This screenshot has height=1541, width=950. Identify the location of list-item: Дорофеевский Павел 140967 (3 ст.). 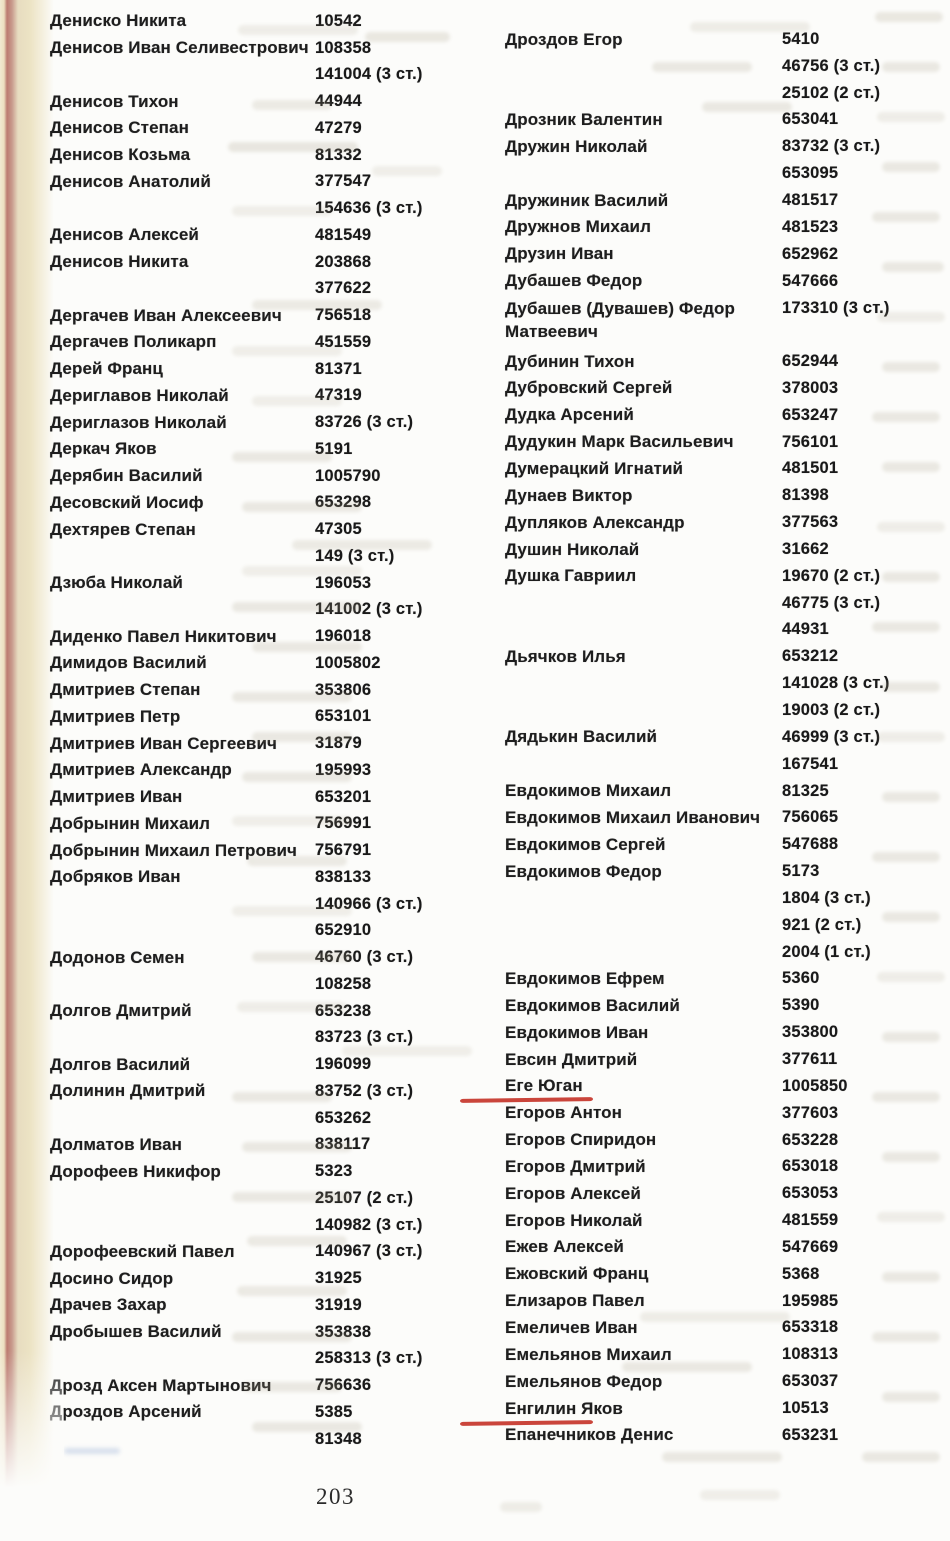
(262, 1252).